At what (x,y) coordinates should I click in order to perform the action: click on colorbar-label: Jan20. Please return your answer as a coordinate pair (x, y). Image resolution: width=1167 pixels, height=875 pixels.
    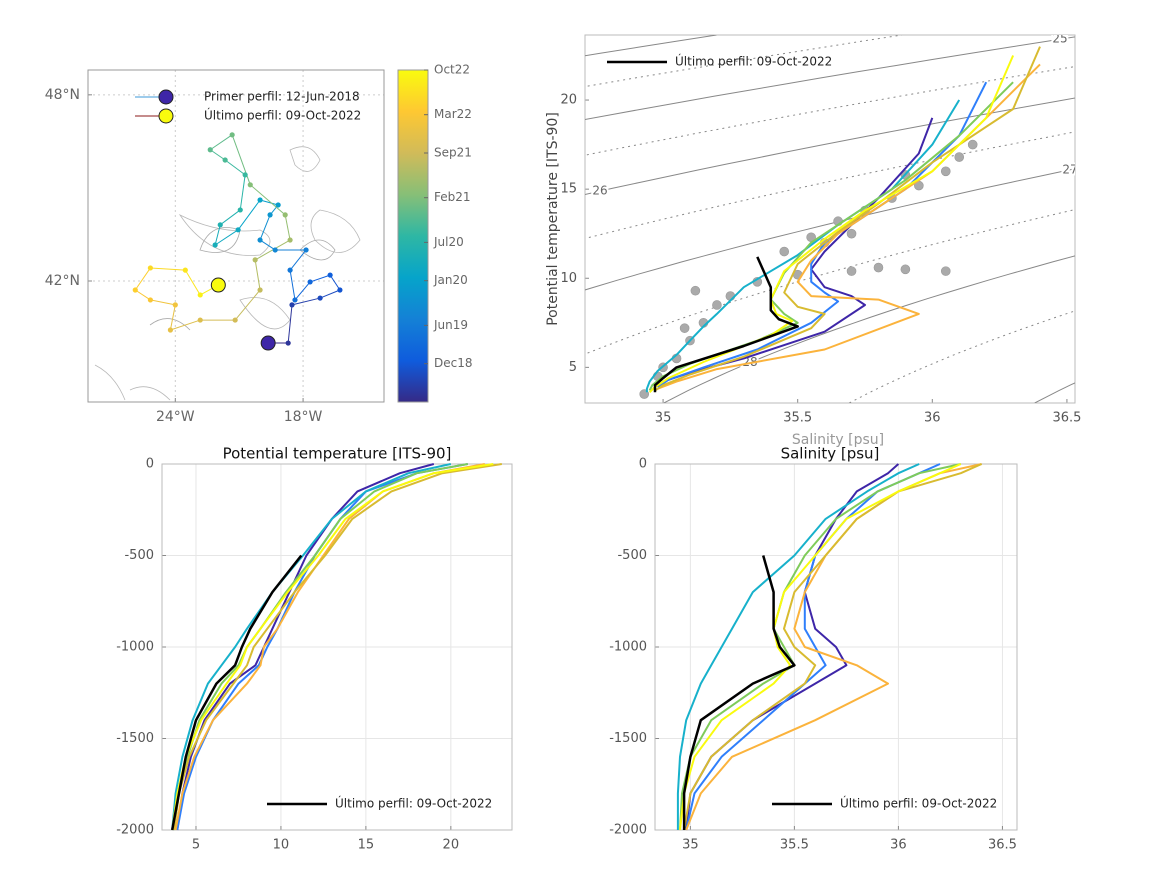
    Looking at the image, I should click on (450, 280).